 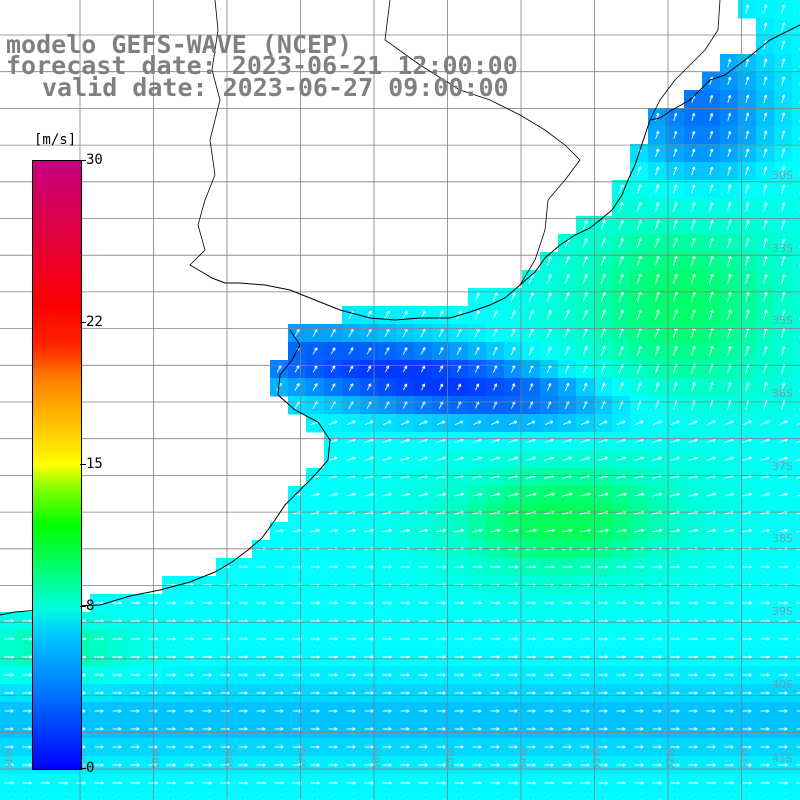 What do you see at coordinates (83, 758) in the screenshot?
I see `lon-label: 60W` at bounding box center [83, 758].